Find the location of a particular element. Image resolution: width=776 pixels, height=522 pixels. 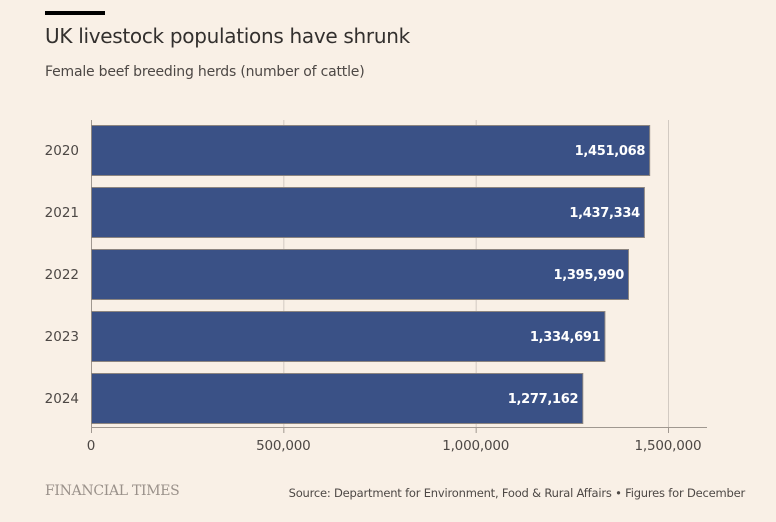

y-tick-label: 2020 is located at coordinates (62, 151).